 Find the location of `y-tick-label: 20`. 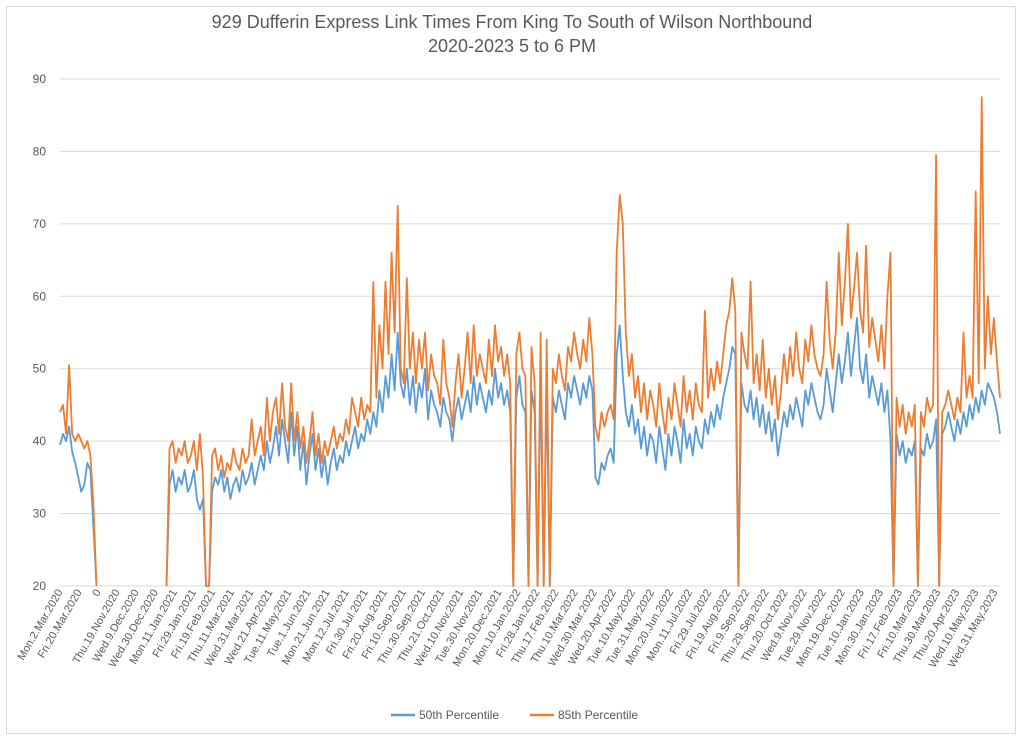

y-tick-label: 20 is located at coordinates (40, 586).